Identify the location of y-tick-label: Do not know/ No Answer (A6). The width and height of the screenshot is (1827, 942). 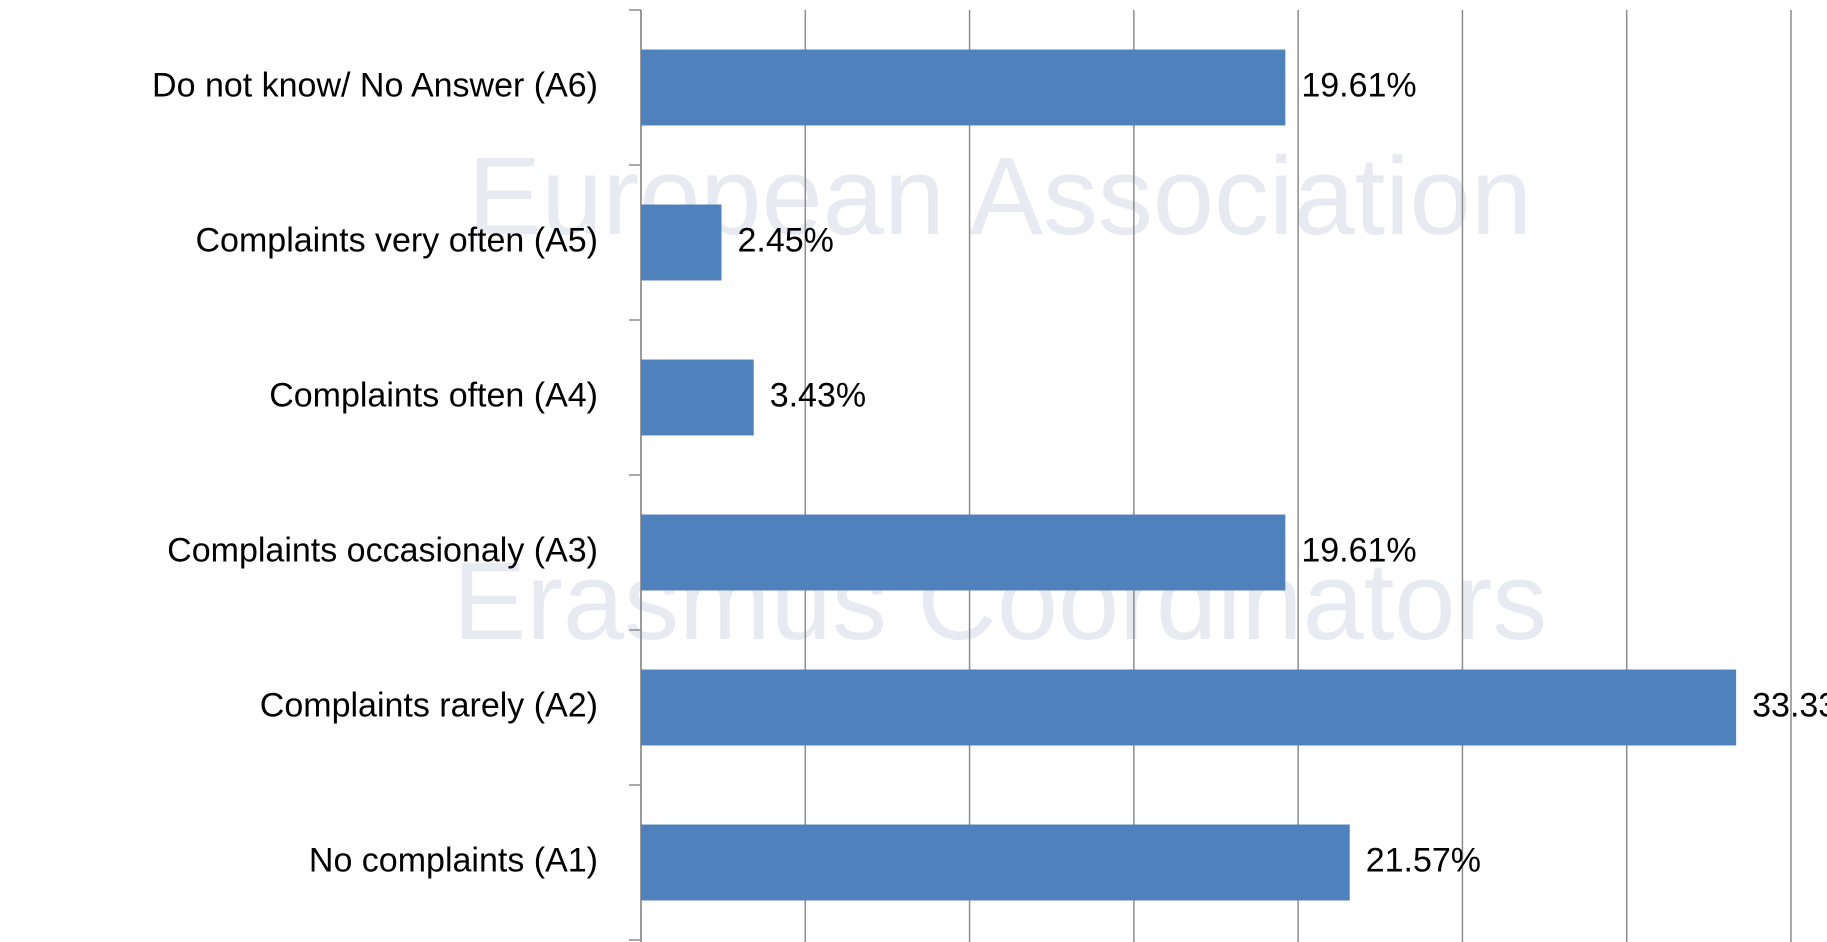
(375, 85).